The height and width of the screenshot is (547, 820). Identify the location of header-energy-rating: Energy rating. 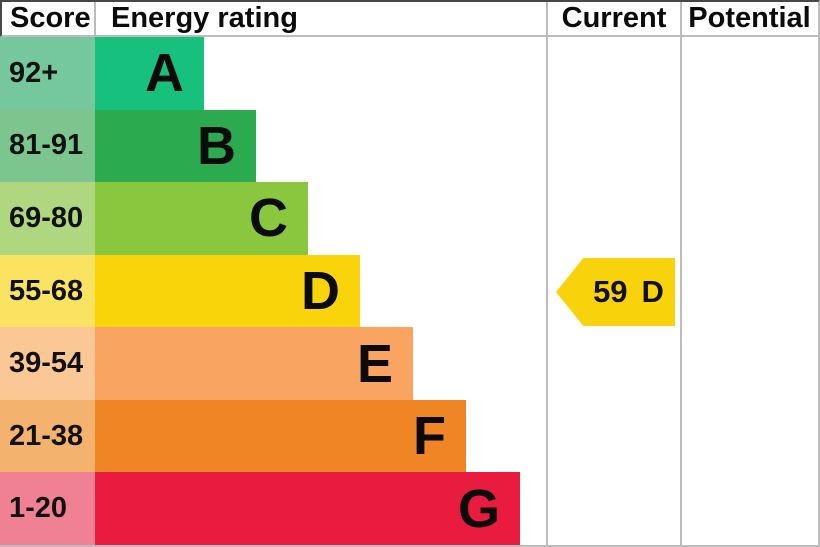
(204, 18).